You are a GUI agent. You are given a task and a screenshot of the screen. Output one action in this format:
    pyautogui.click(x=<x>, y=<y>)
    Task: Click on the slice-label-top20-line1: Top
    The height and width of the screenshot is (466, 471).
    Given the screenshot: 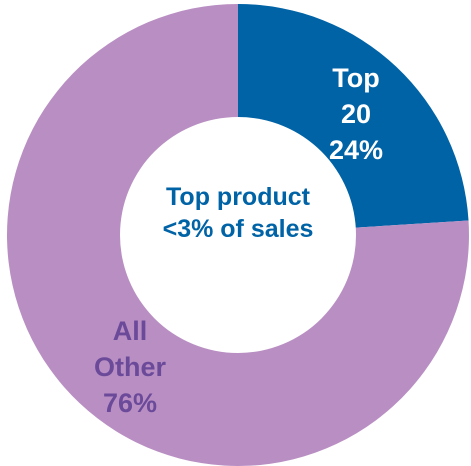 What is the action you would take?
    pyautogui.click(x=355, y=78)
    